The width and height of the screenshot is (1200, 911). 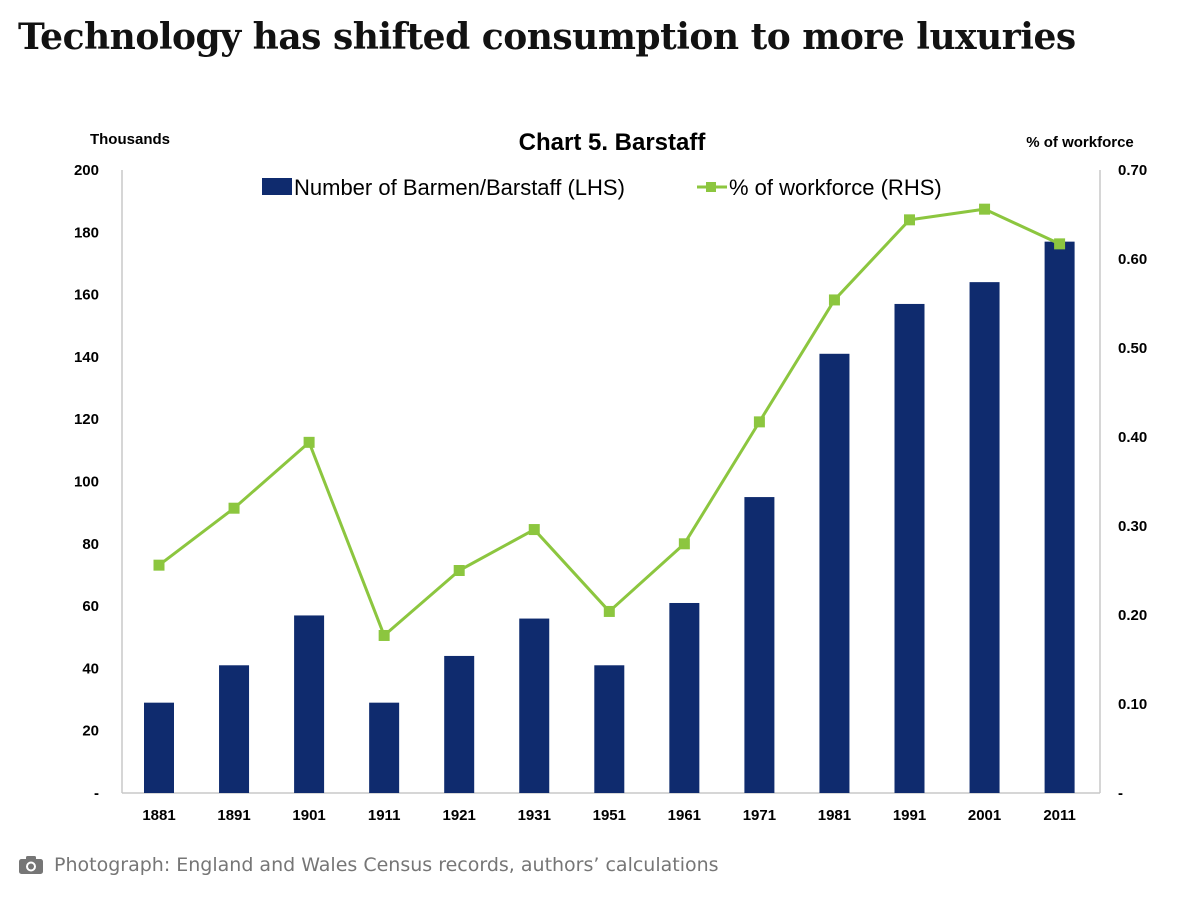 I want to click on x-tick-label: 1991, so click(x=909, y=815).